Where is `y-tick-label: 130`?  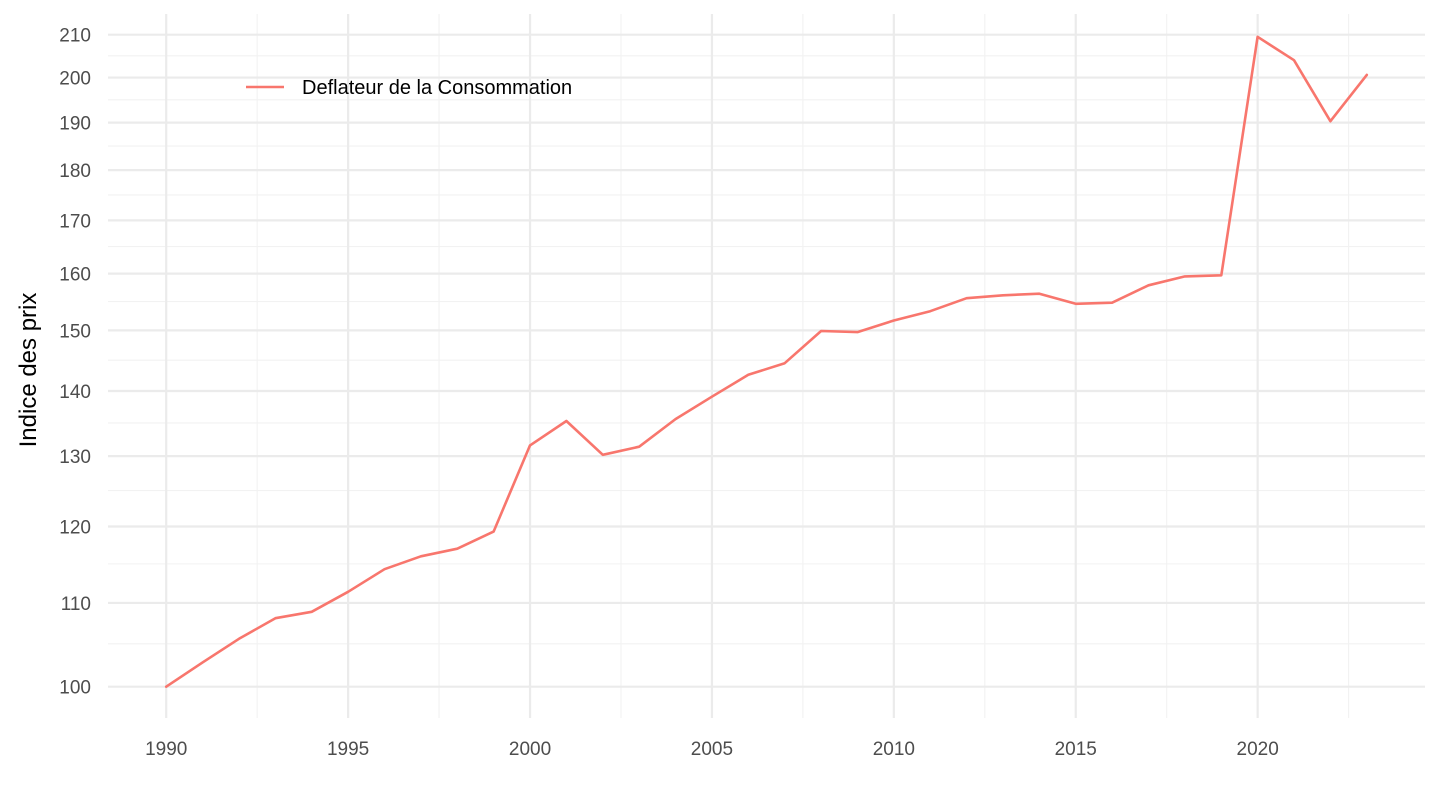 y-tick-label: 130 is located at coordinates (75, 457).